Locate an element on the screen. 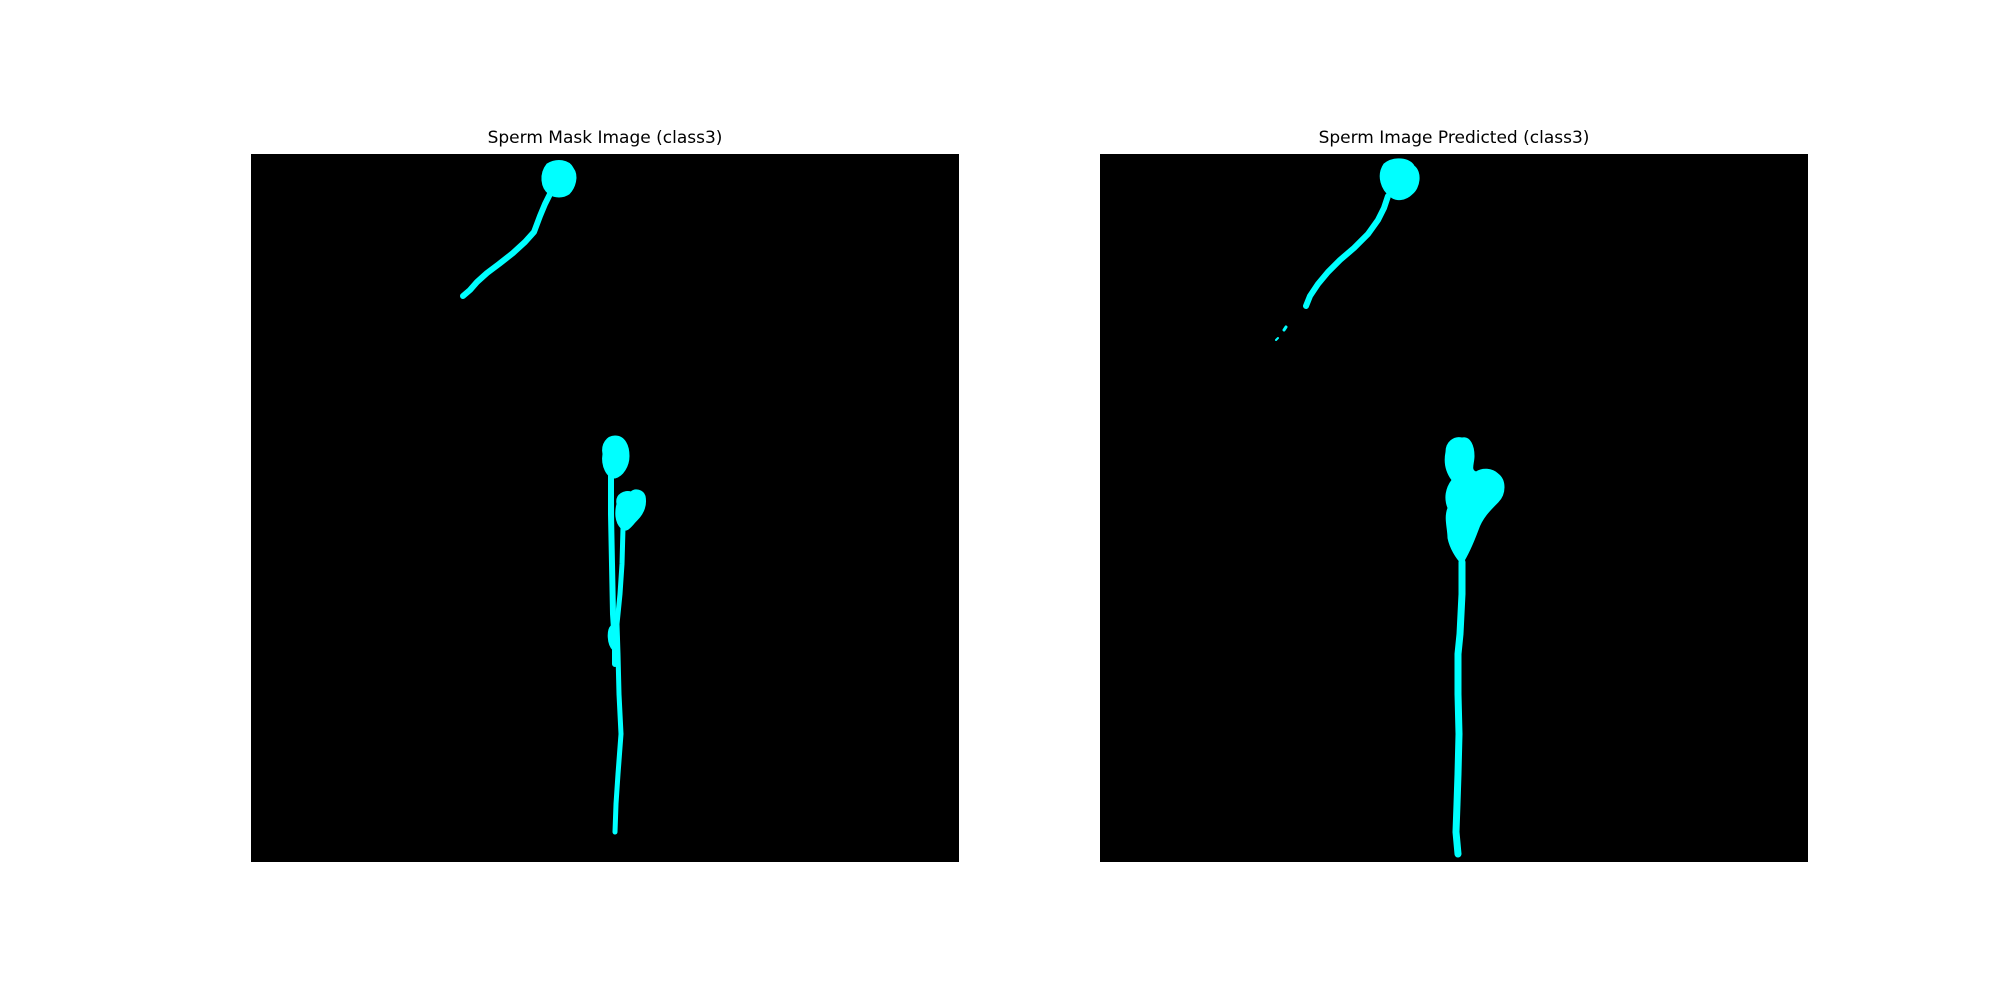 The height and width of the screenshot is (1000, 2000). pred-lower-sperm-heads is located at coordinates (1474, 501).